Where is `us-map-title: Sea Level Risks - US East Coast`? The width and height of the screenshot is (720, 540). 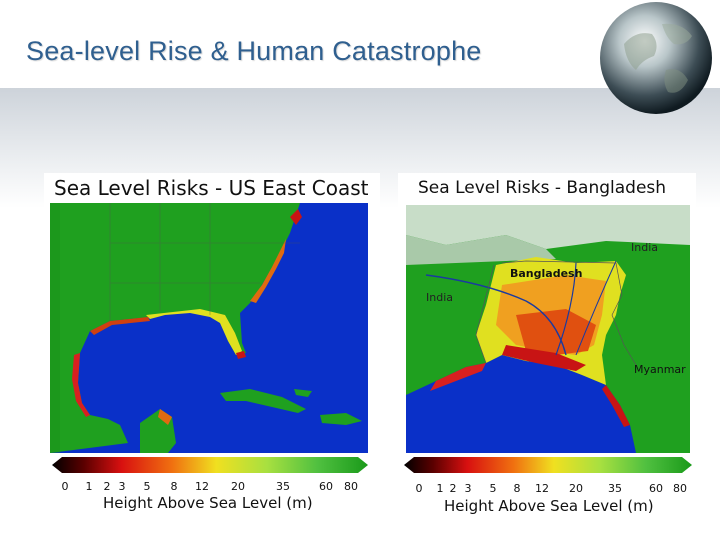 us-map-title: Sea Level Risks - US East Coast is located at coordinates (211, 188).